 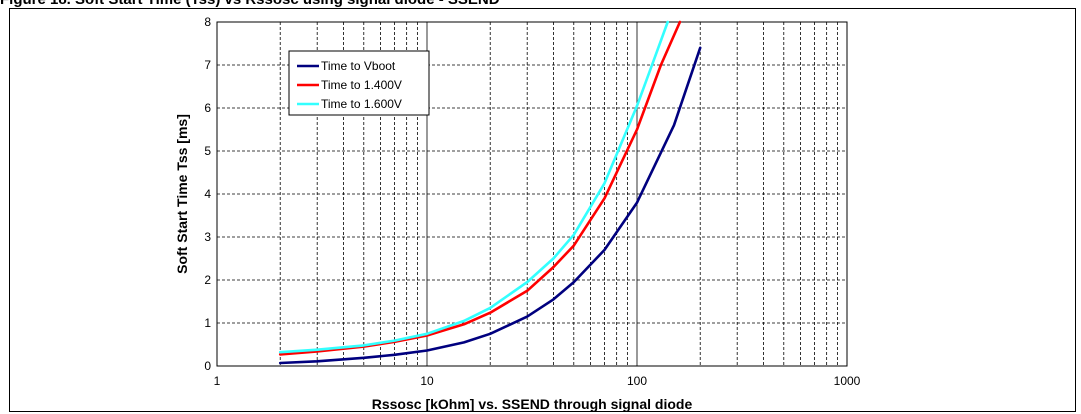 What do you see at coordinates (217, 381) in the screenshot?
I see `x-tick-label: 1` at bounding box center [217, 381].